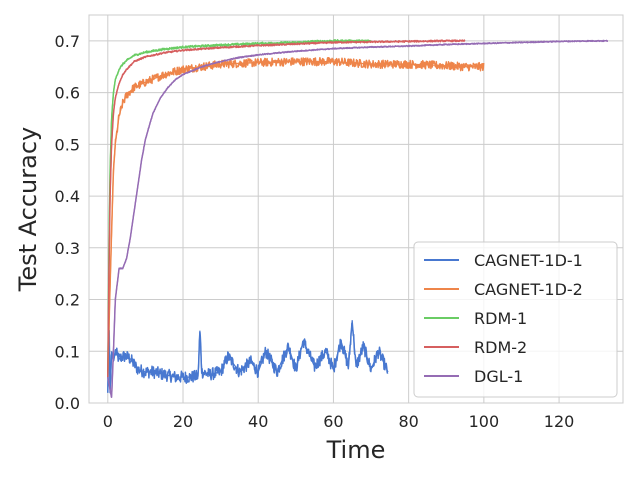 The height and width of the screenshot is (480, 640). What do you see at coordinates (67, 300) in the screenshot?
I see `y-tick-label: 0.2` at bounding box center [67, 300].